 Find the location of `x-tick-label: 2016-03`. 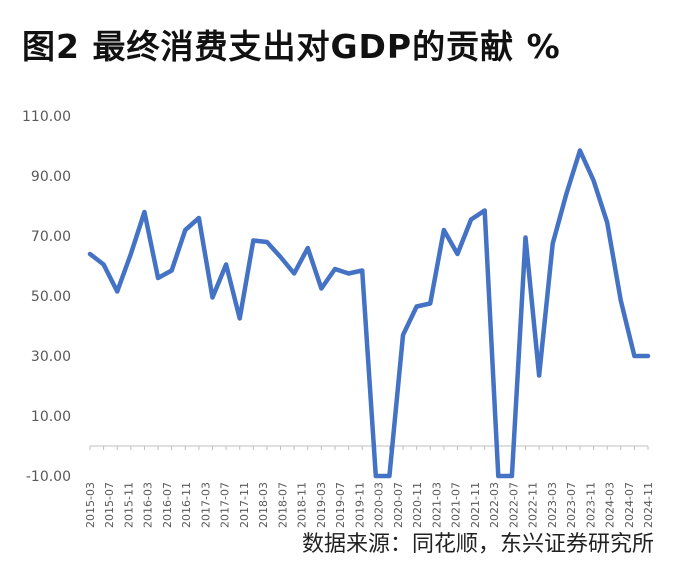

x-tick-label: 2016-03 is located at coordinates (148, 505).